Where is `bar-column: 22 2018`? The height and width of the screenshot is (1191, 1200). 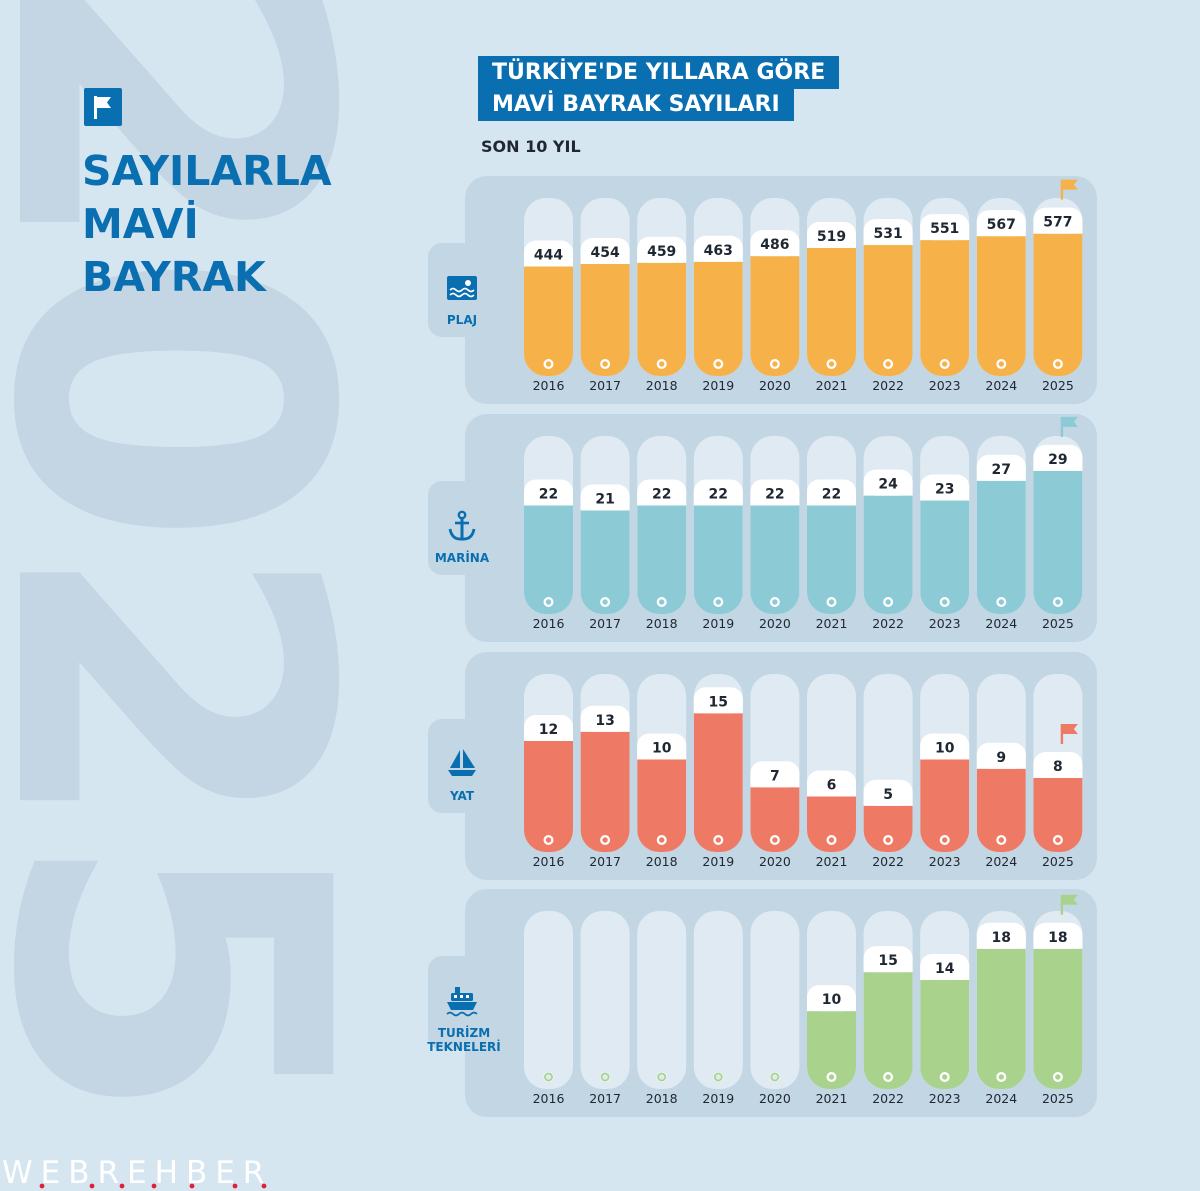 bar-column: 22 2018 is located at coordinates (662, 533).